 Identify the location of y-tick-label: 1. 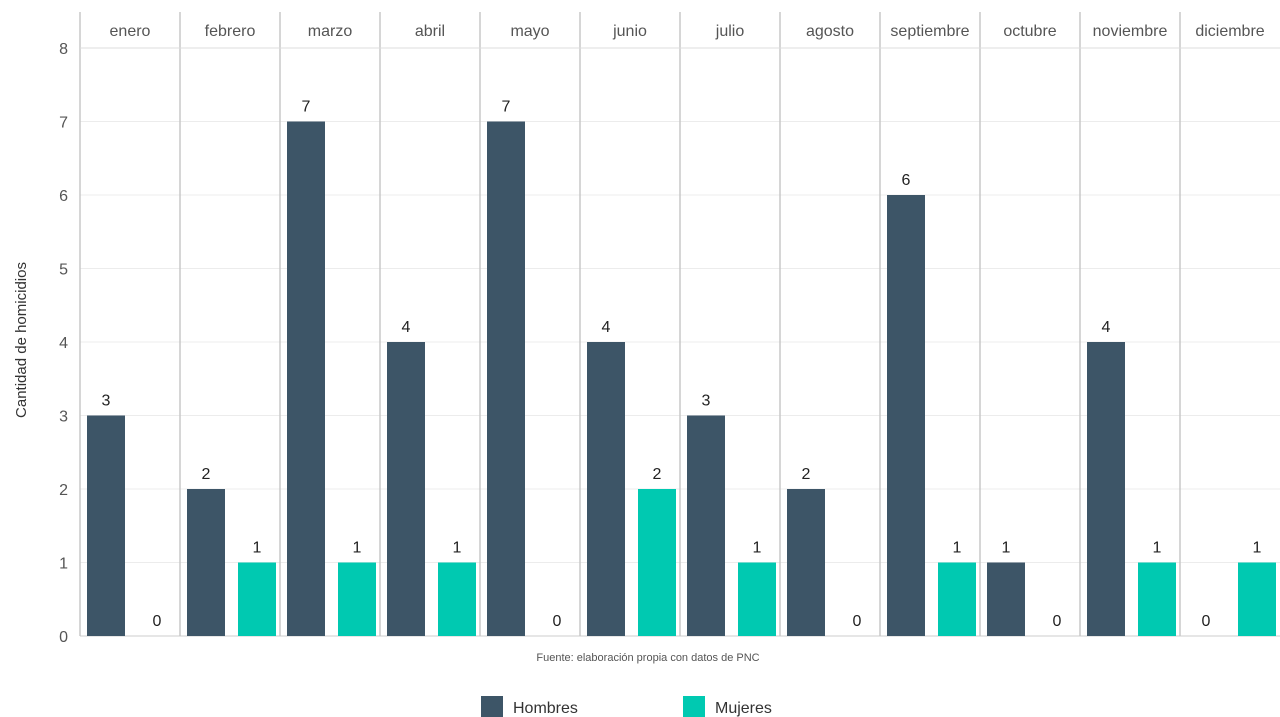
(63, 564).